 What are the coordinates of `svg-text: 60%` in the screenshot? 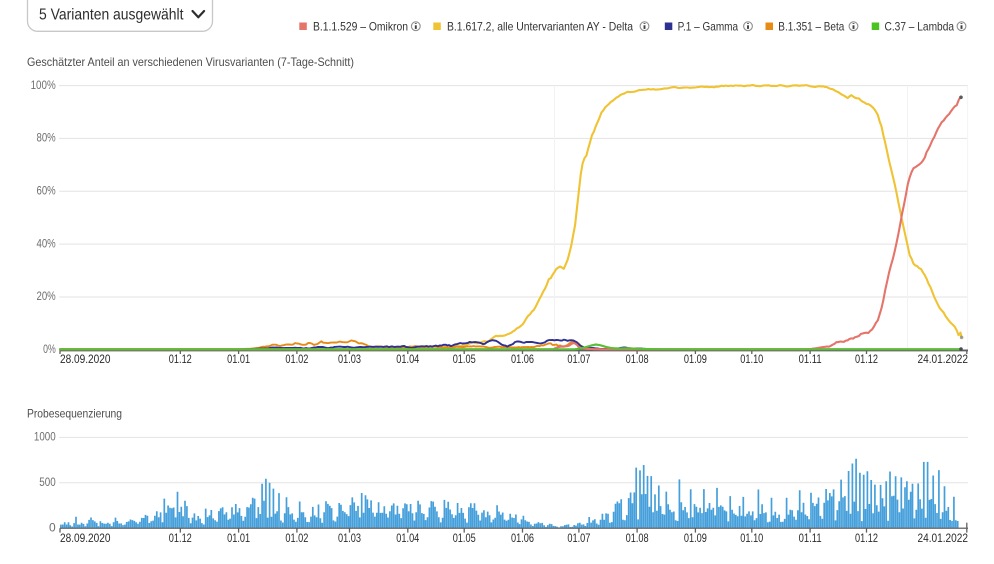 It's located at (46, 191).